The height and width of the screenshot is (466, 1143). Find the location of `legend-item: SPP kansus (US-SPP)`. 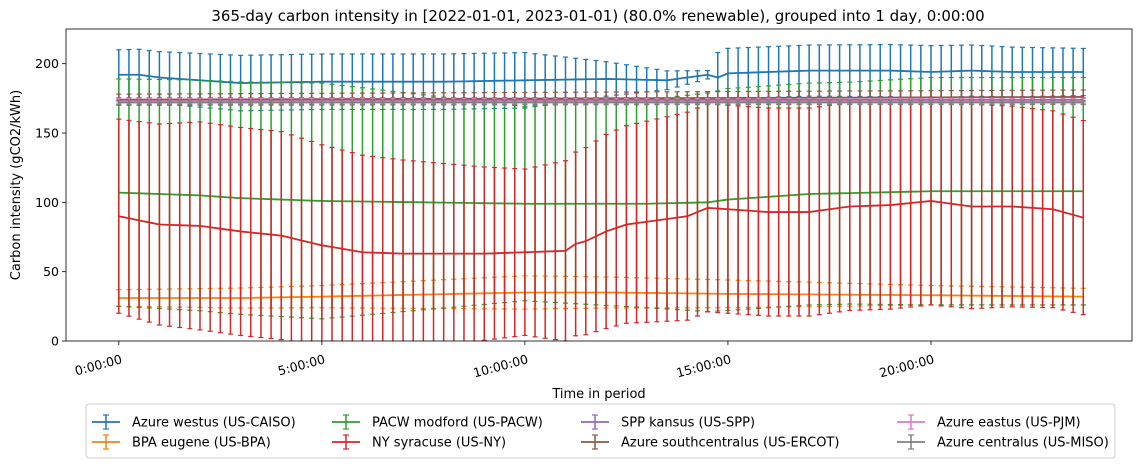

legend-item: SPP kansus (US-SPP) is located at coordinates (668, 422).